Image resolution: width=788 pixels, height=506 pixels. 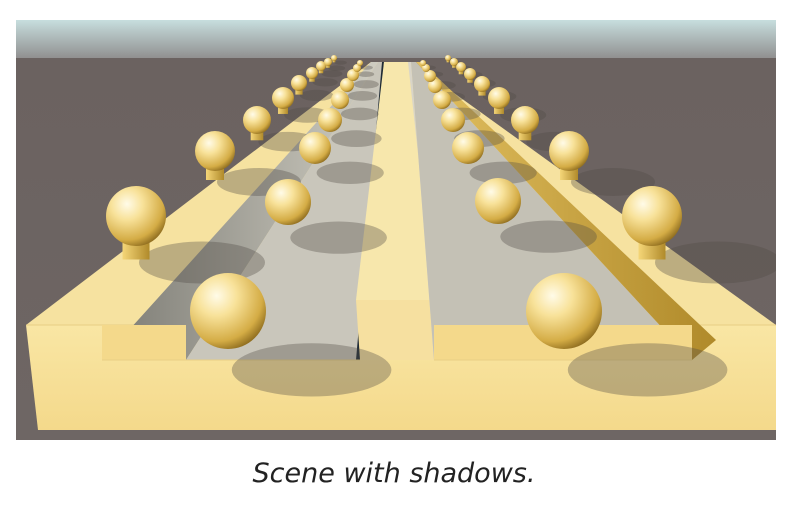 I want to click on figure-caption: Scene with shadows., so click(x=394, y=473).